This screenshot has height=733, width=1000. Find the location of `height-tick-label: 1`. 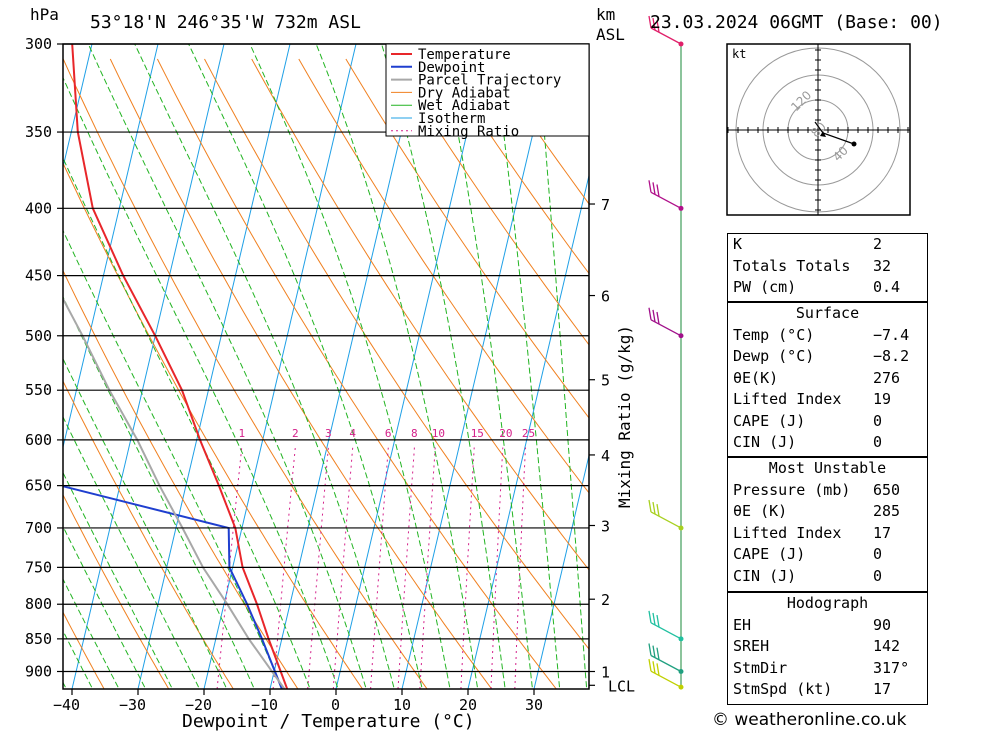

height-tick-label: 1 is located at coordinates (605, 673).